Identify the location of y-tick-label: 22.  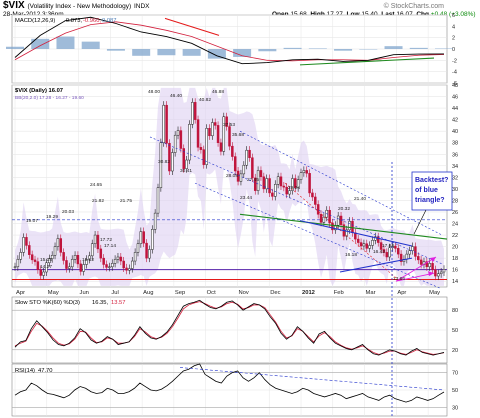
(455, 236).